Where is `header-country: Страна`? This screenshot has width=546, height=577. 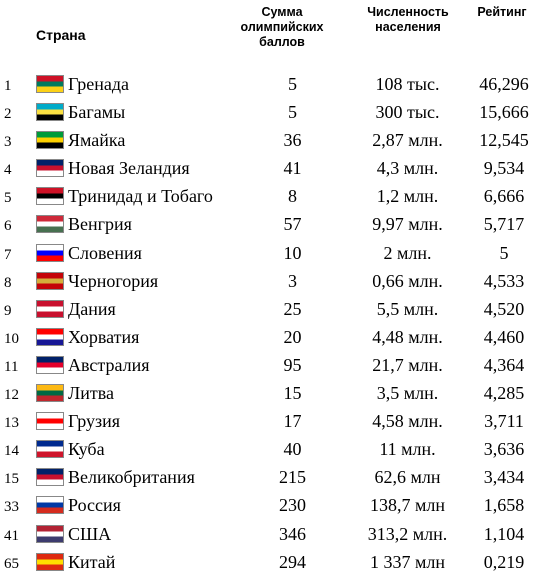
header-country: Страна is located at coordinates (61, 35).